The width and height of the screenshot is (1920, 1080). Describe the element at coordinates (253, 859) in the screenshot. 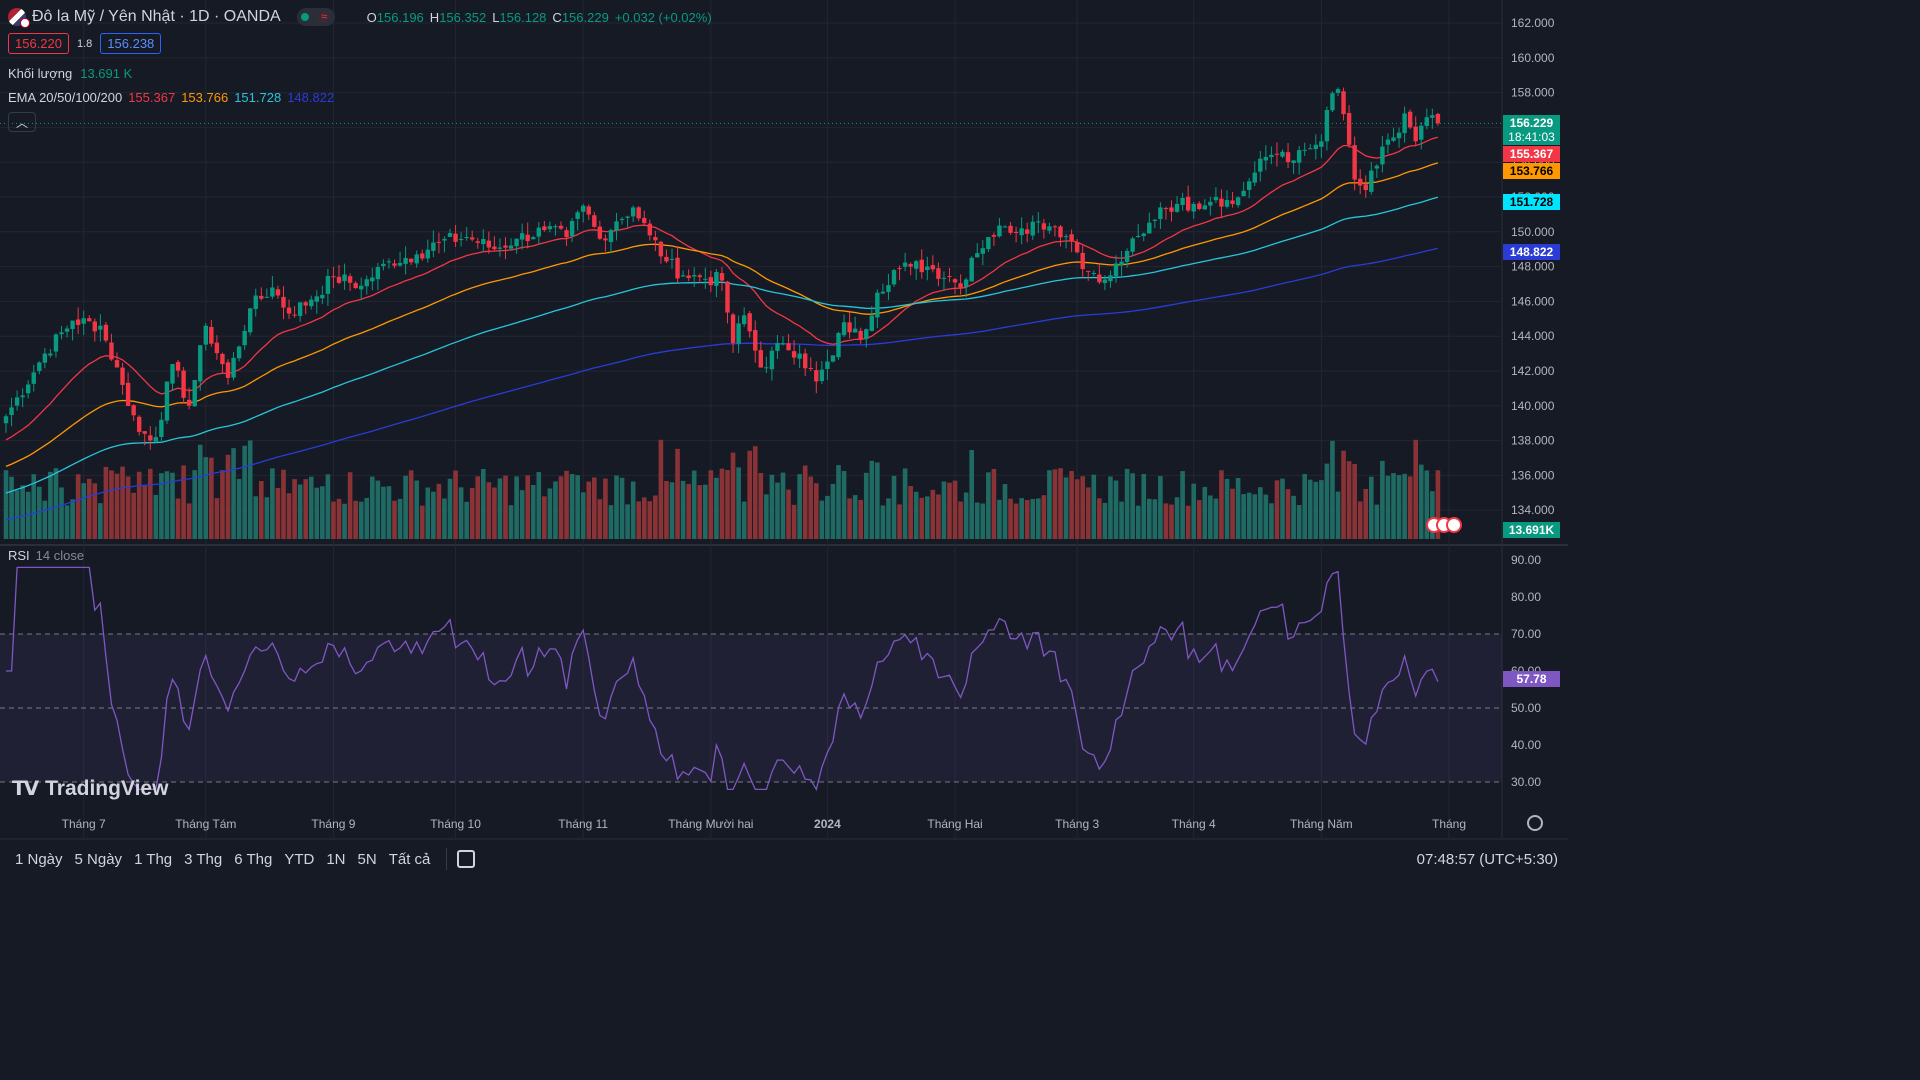

I see `range-6m-button: 6 Thg` at that location.